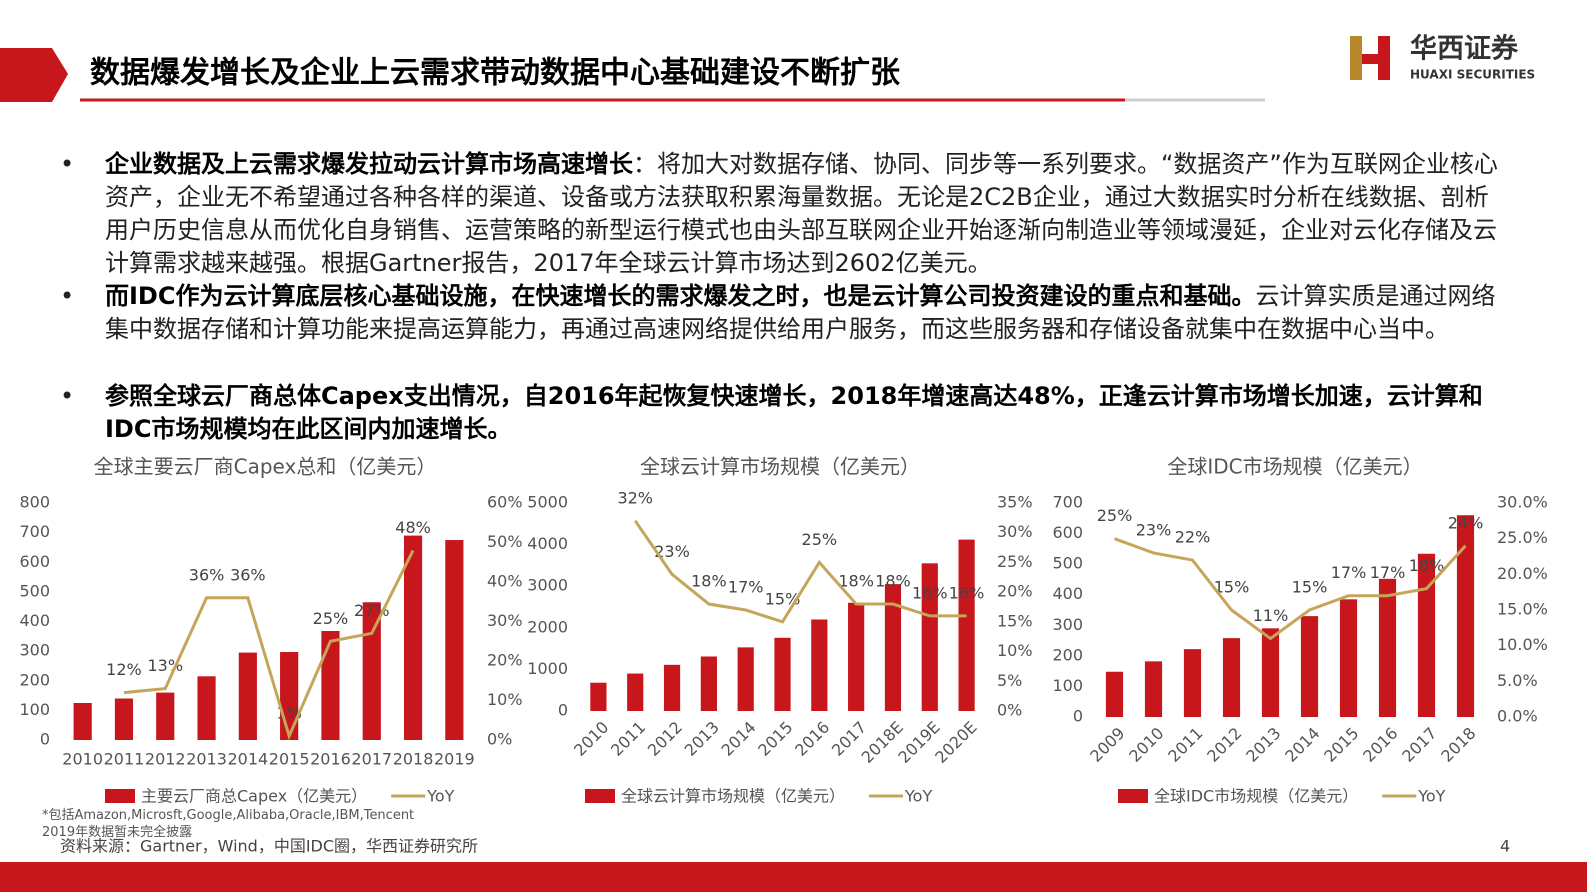 This screenshot has height=892, width=1587. Describe the element at coordinates (1522, 537) in the screenshot. I see `y2-tick-label: 25.0%` at that location.